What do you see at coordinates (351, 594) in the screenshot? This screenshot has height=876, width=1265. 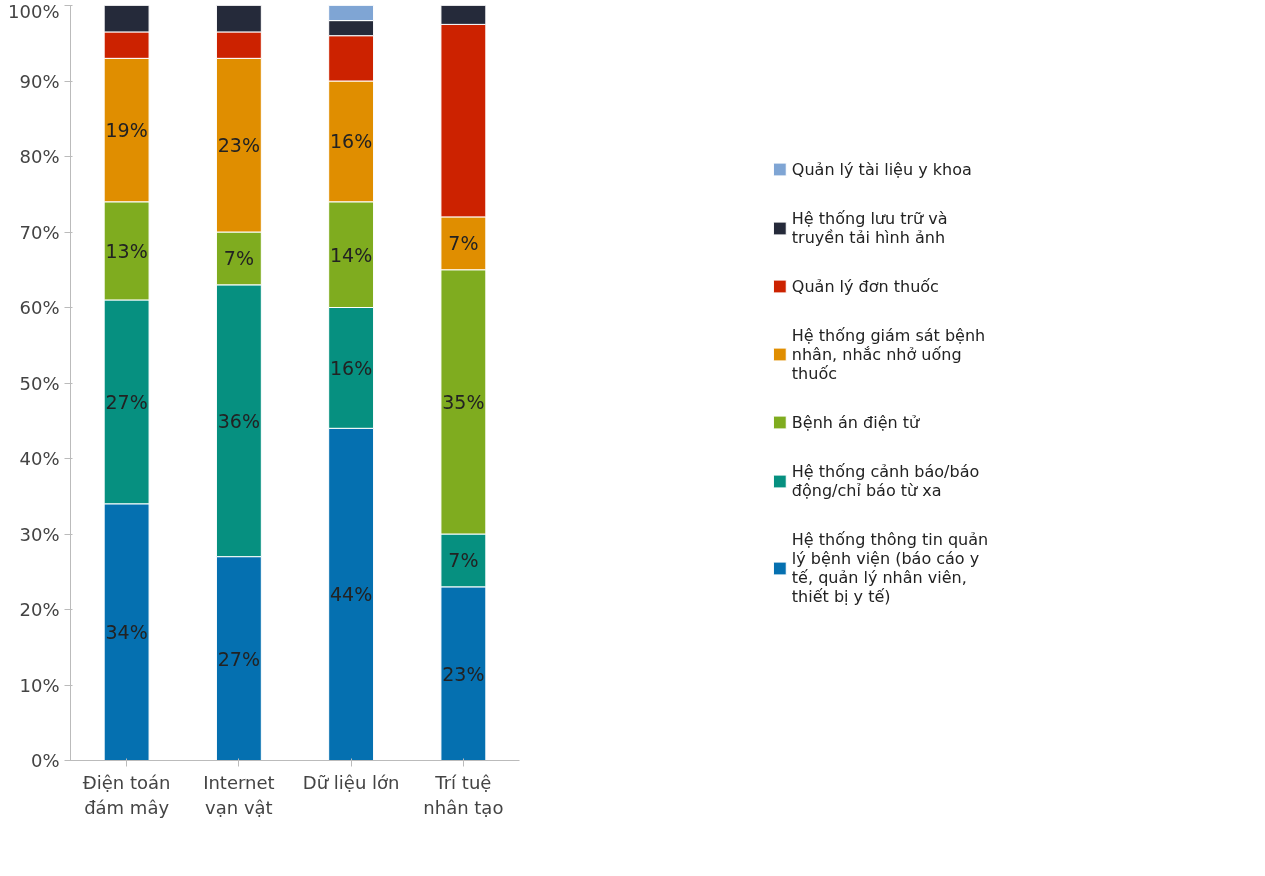 I see `data-label: 44%` at bounding box center [351, 594].